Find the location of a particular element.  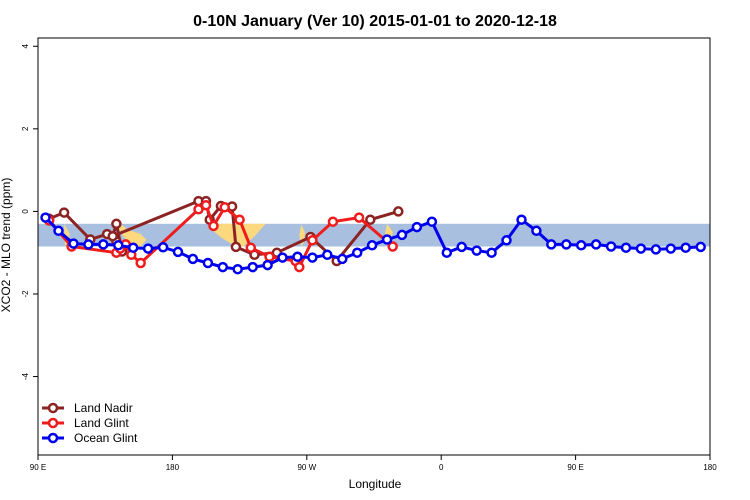

y-tick-label: -2 is located at coordinates (25, 294).